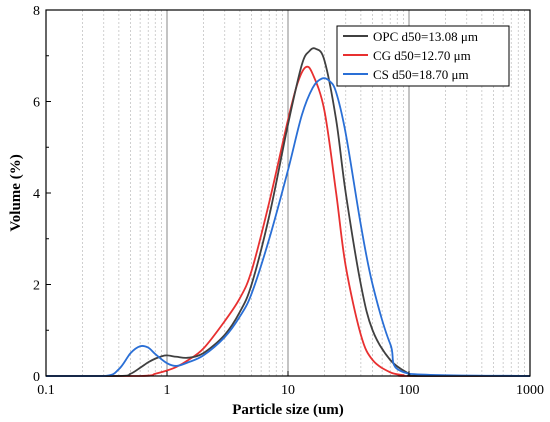  Describe the element at coordinates (36, 286) in the screenshot. I see `y-tick-label: 2` at that location.